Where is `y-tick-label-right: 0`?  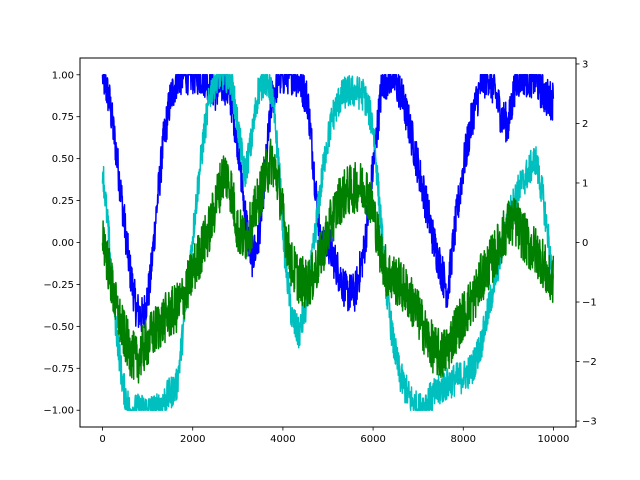 y-tick-label-right: 0 is located at coordinates (585, 243).